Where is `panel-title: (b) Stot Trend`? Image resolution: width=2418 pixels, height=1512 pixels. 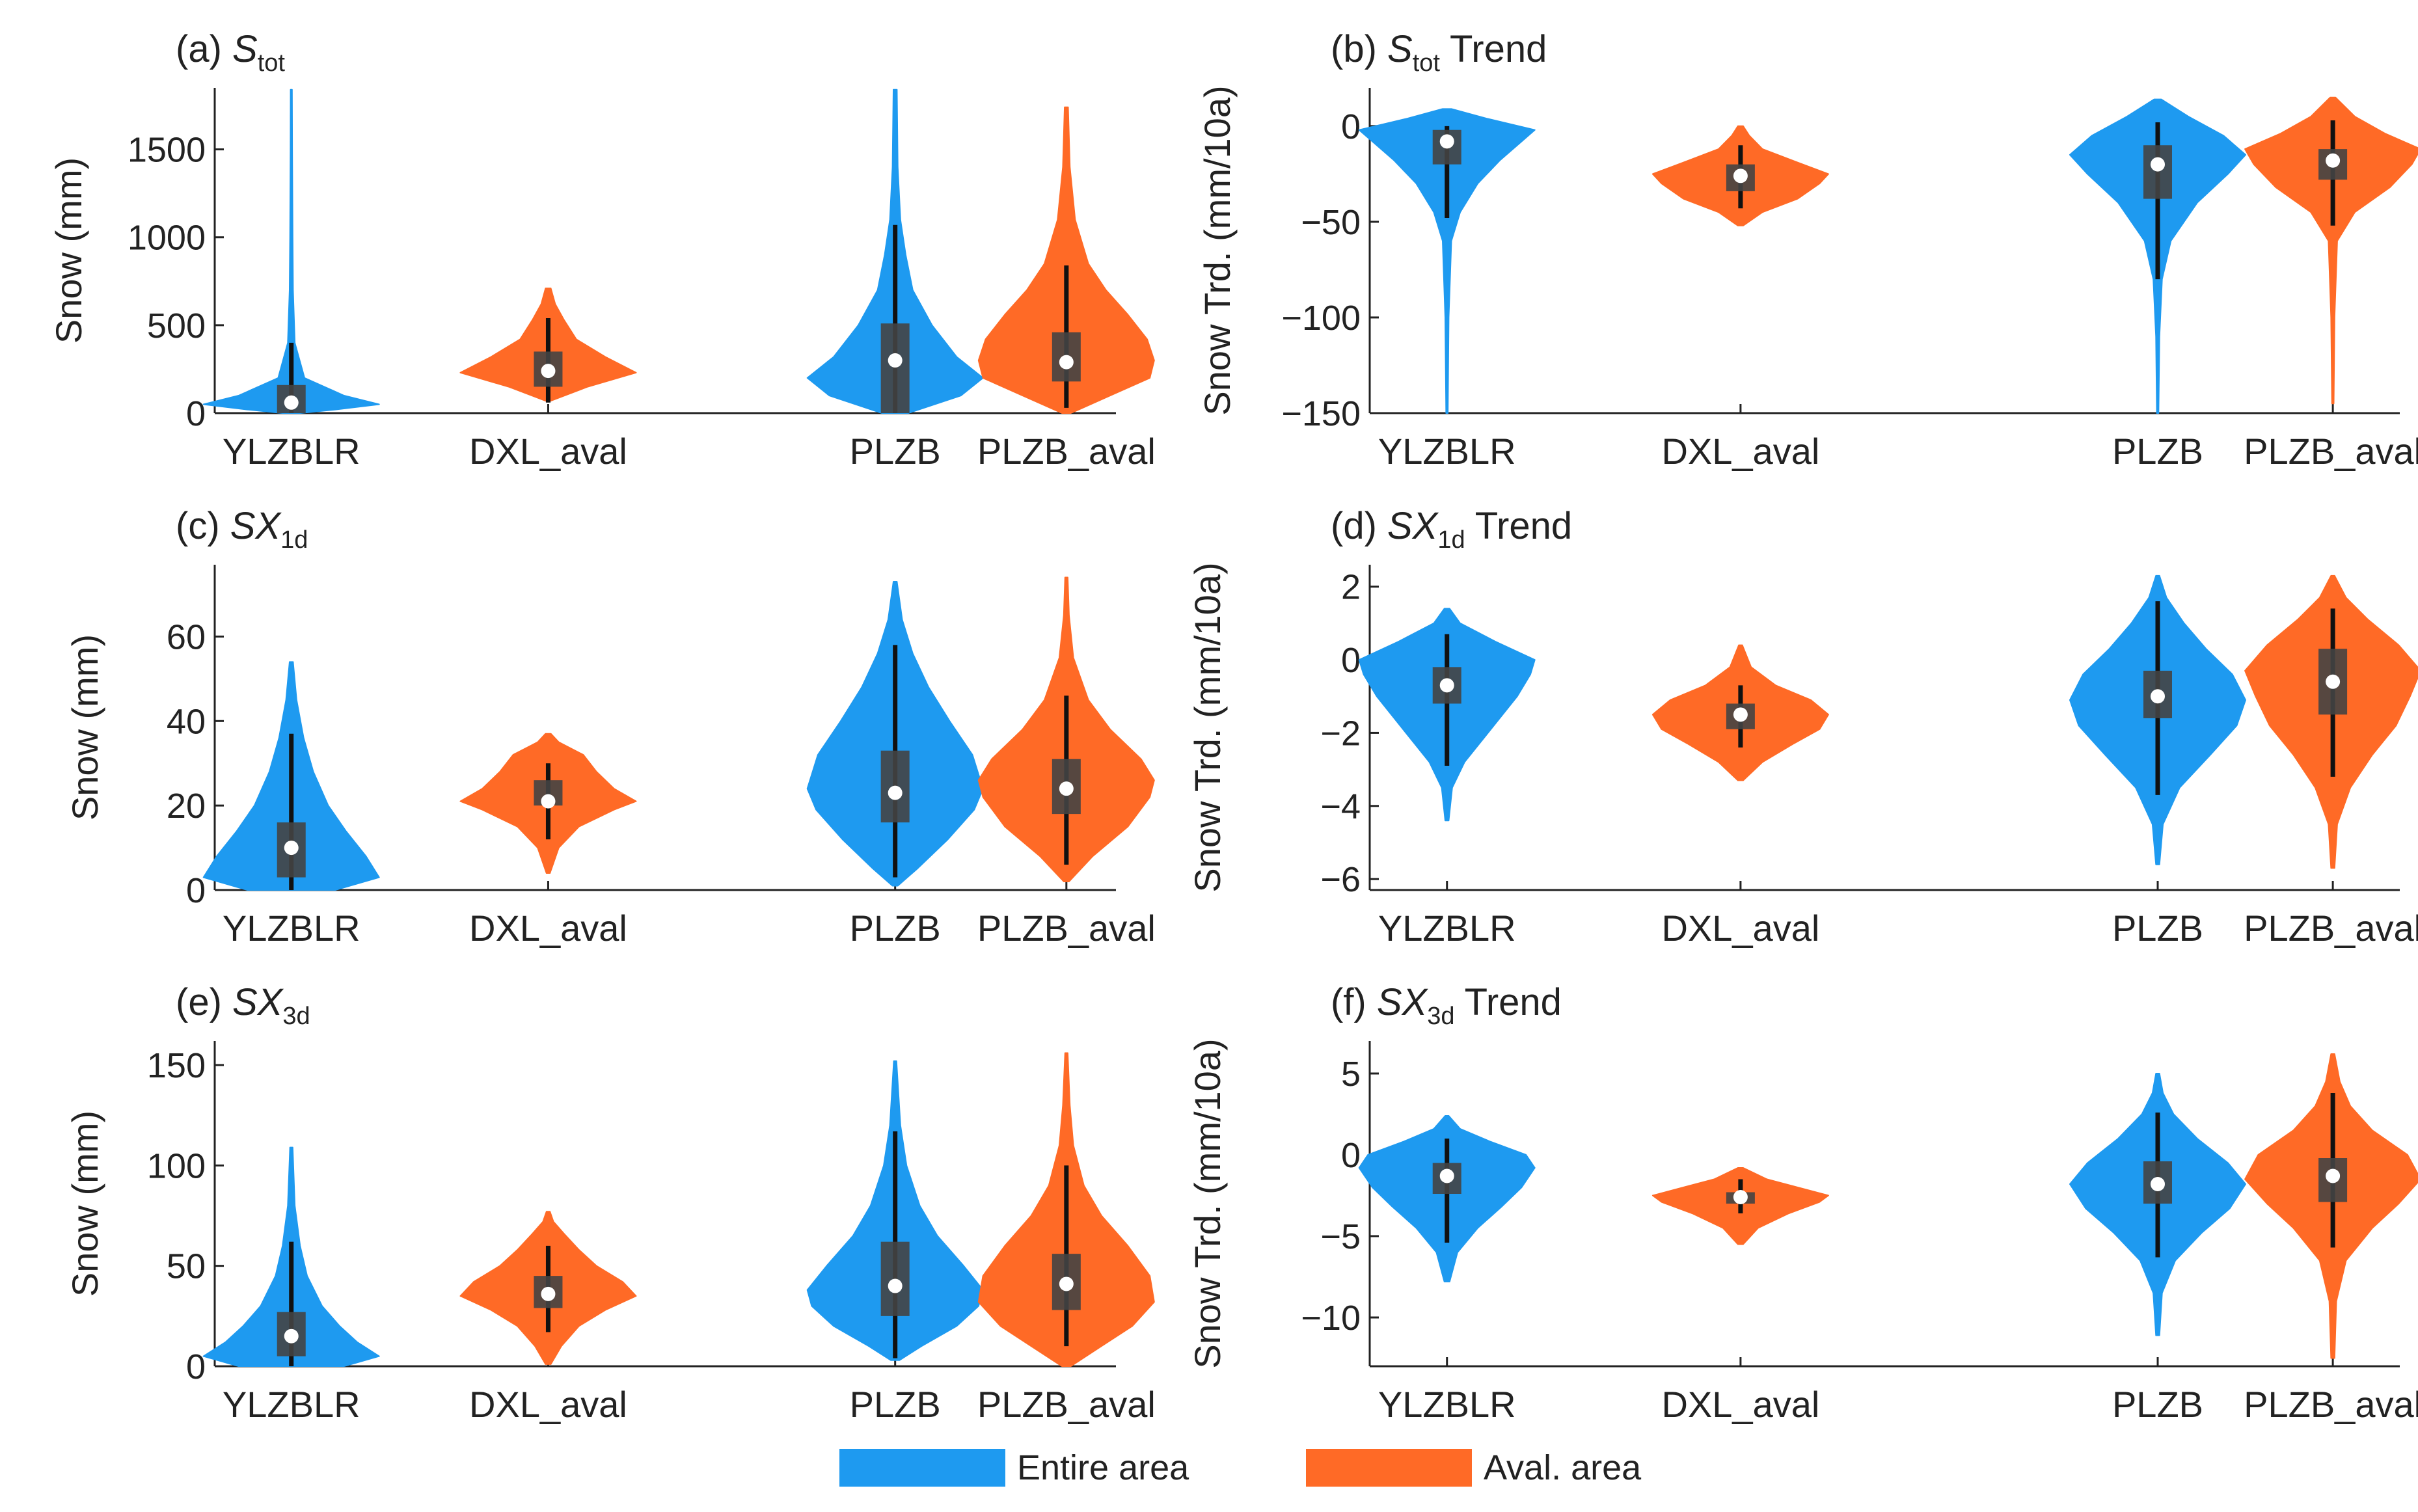
panel-title: (b) Stot Trend is located at coordinates (1439, 52).